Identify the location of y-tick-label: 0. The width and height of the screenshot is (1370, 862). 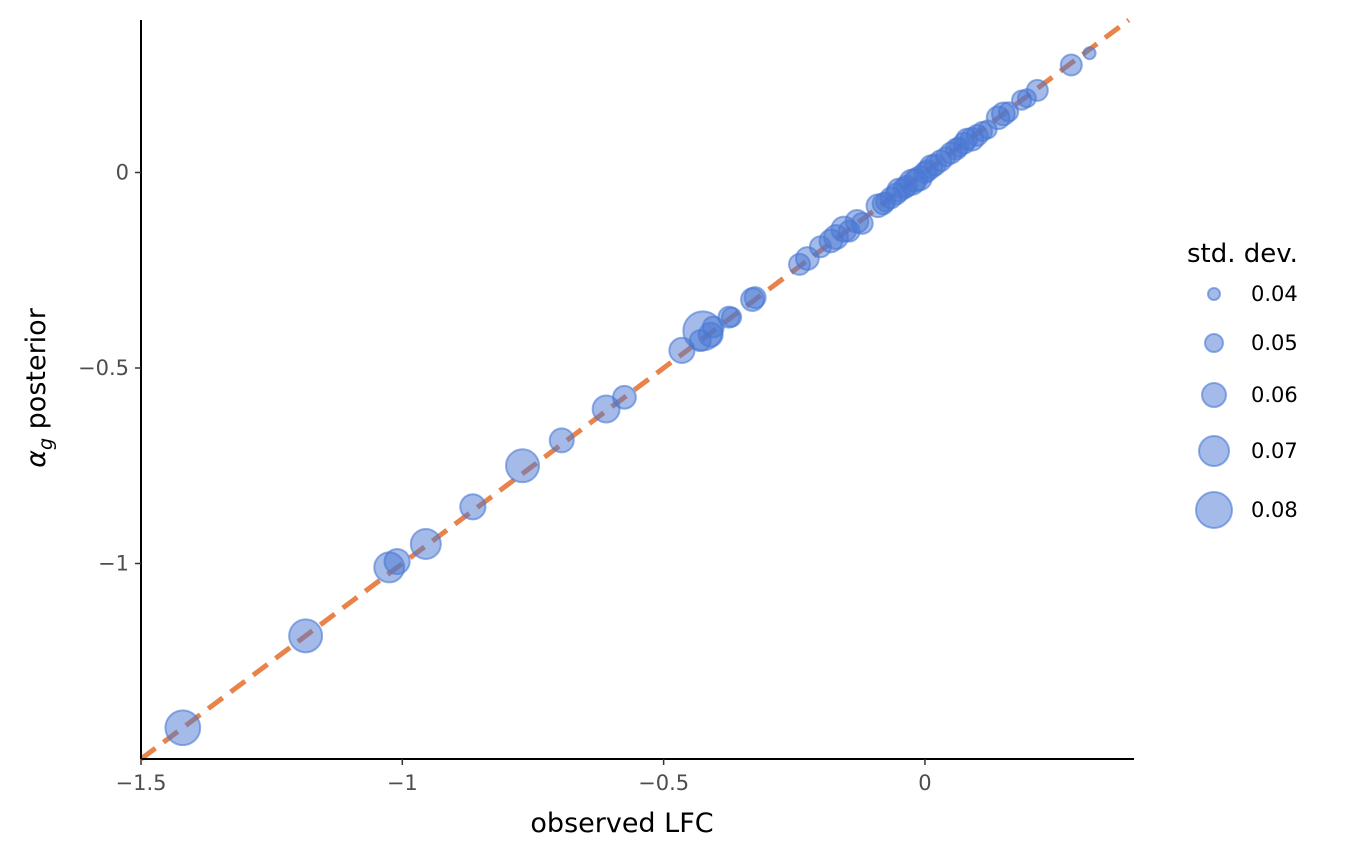
(122, 172).